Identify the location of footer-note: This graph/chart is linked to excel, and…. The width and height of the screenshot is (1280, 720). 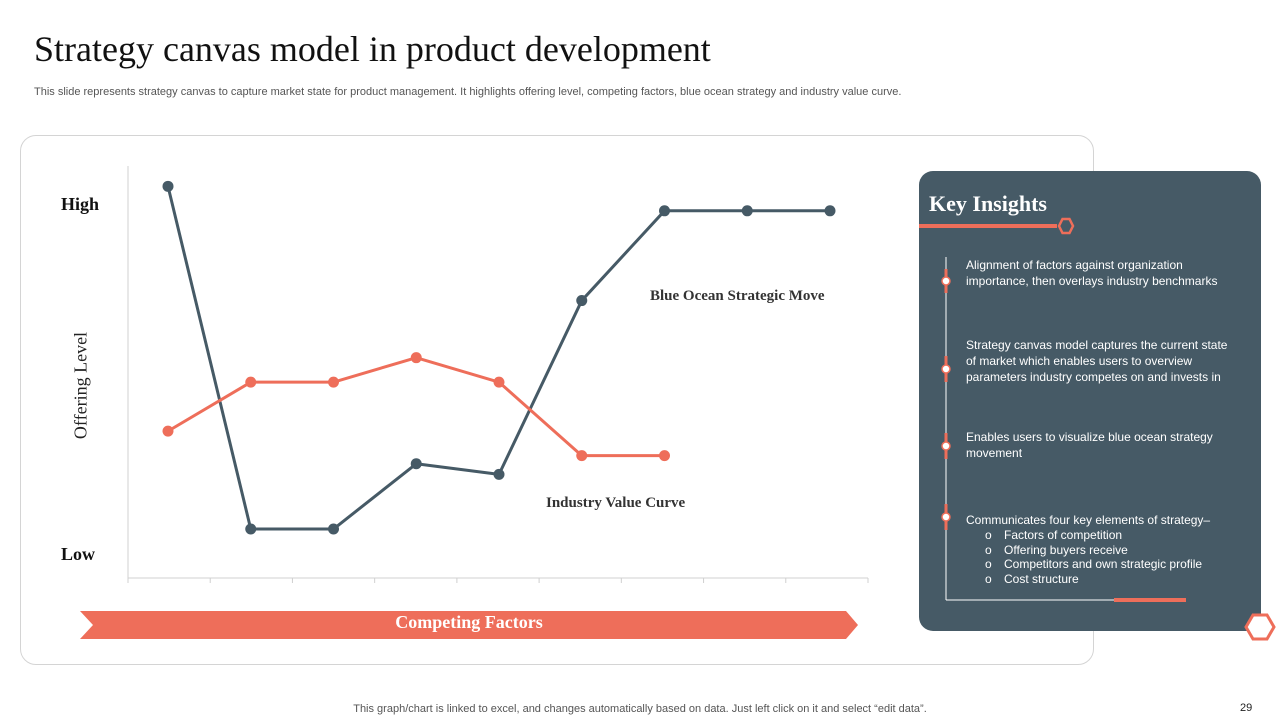
(640, 709).